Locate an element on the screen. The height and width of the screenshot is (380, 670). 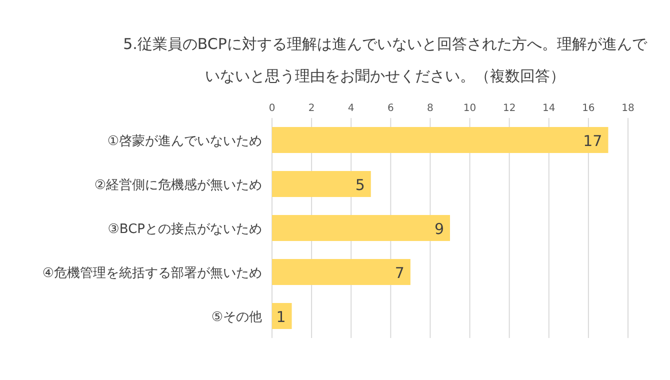
x-tick-label: 18 is located at coordinates (628, 108).